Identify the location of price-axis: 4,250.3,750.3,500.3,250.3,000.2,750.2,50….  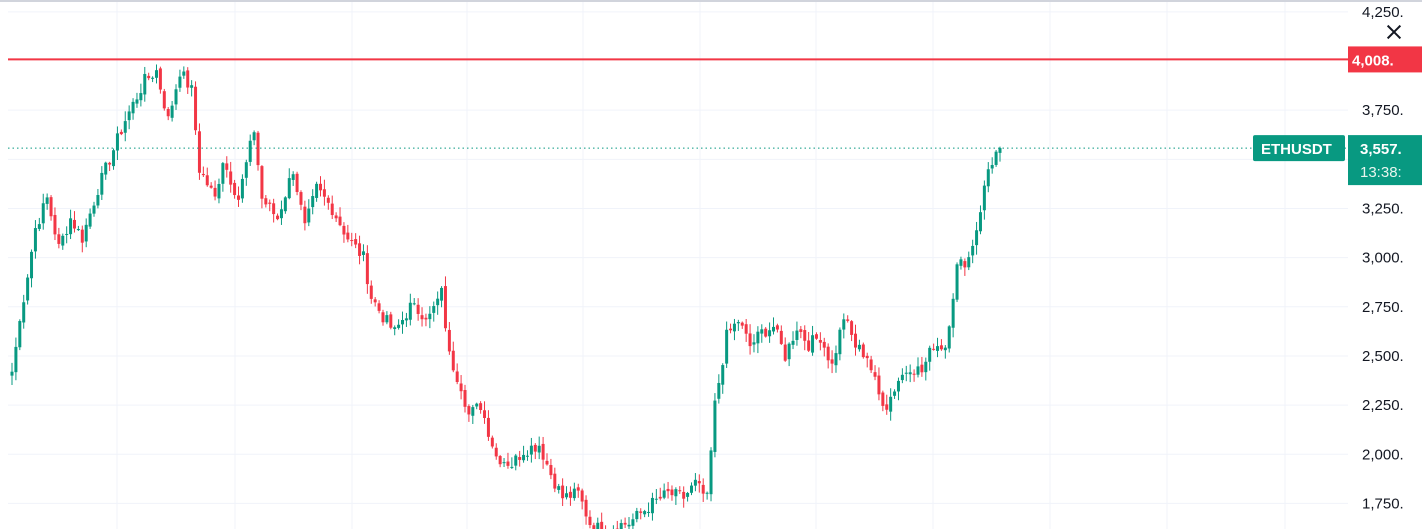
(1385, 265).